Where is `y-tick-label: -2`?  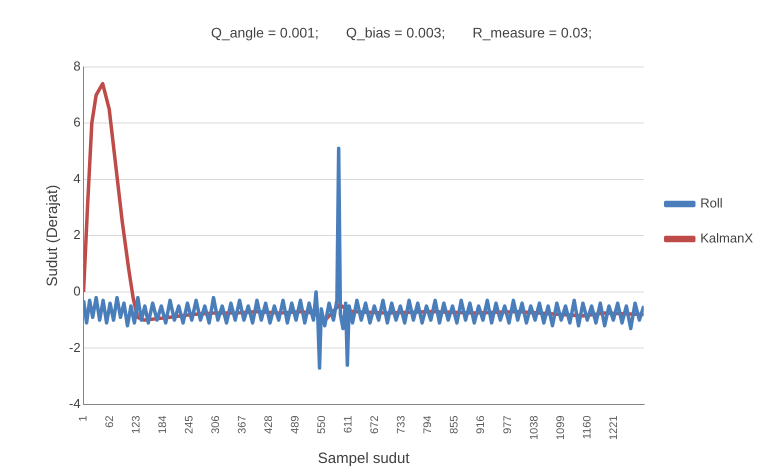 y-tick-label: -2 is located at coordinates (74, 347).